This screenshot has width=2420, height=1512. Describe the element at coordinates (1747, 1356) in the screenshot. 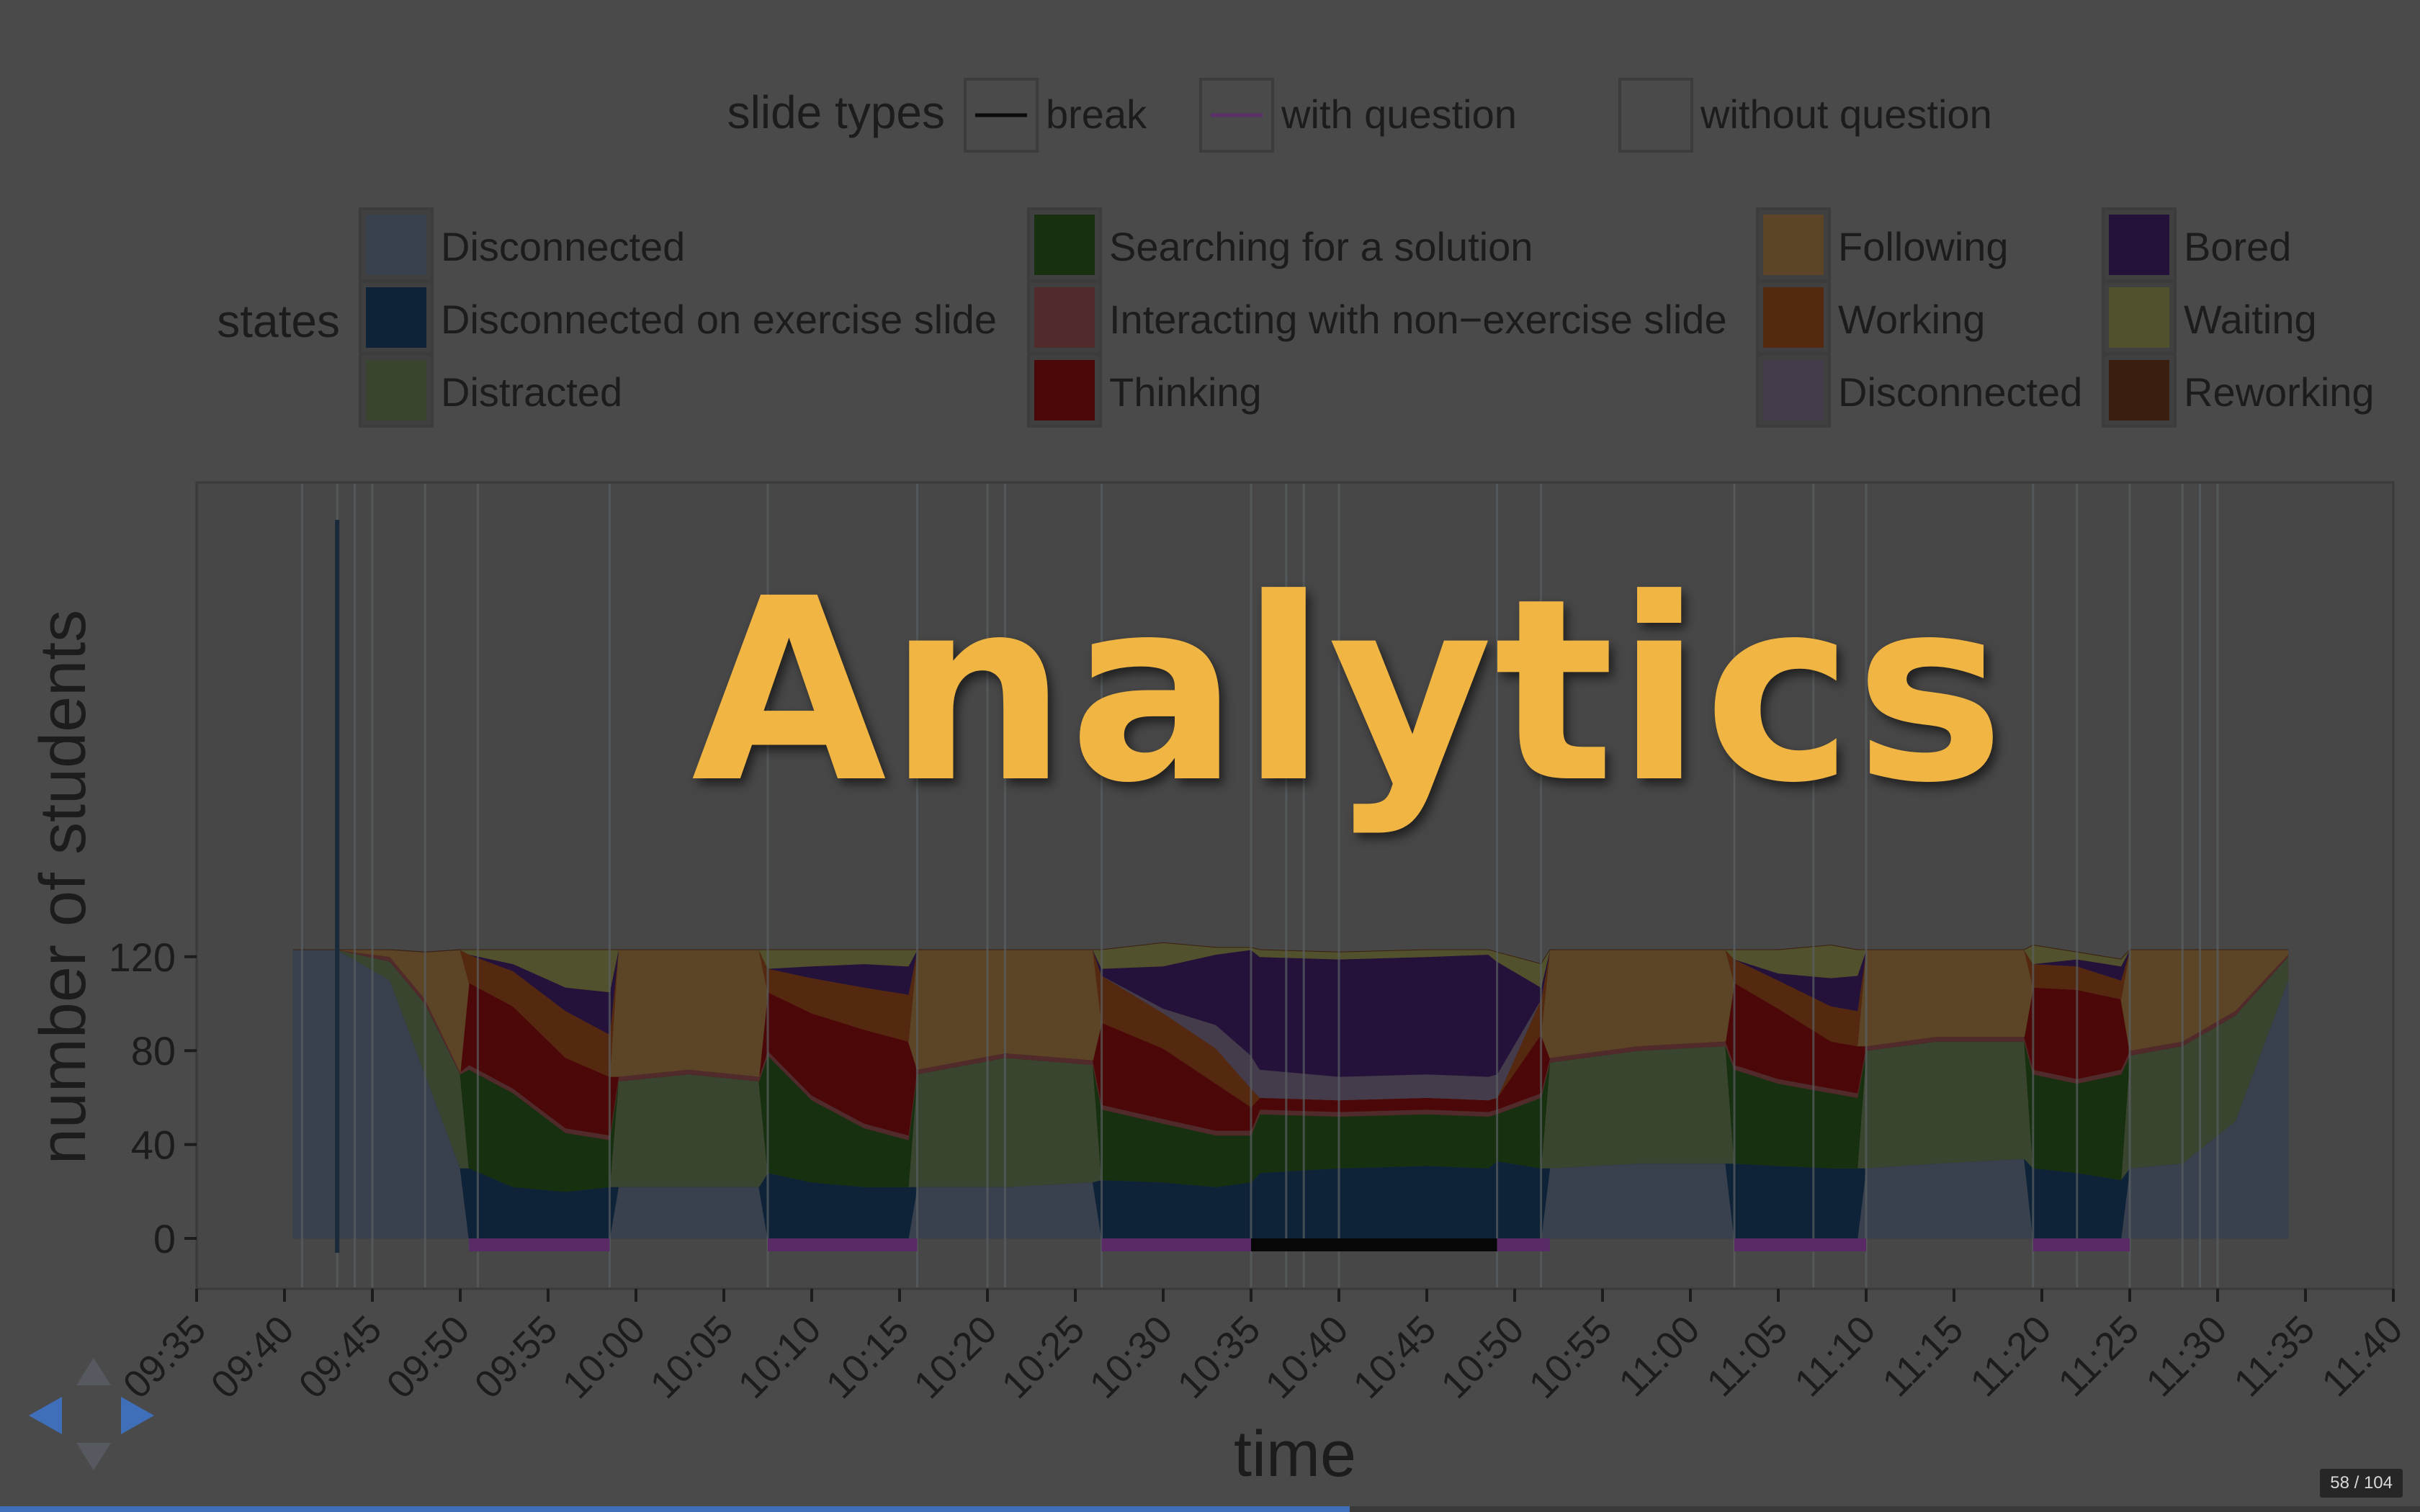

I see `x-tick-label: 11:05` at that location.